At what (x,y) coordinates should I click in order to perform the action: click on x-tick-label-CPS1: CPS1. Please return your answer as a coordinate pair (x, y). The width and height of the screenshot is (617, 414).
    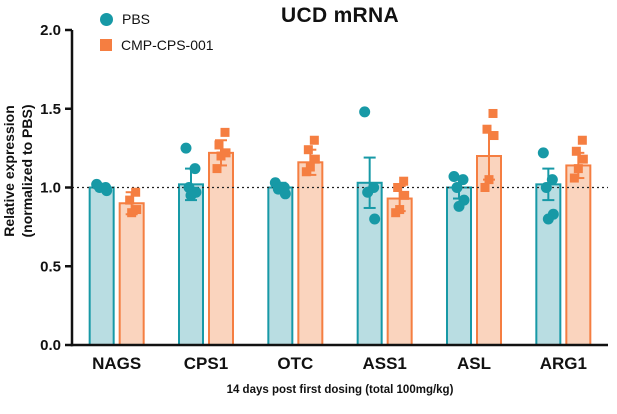
    Looking at the image, I should click on (206, 363).